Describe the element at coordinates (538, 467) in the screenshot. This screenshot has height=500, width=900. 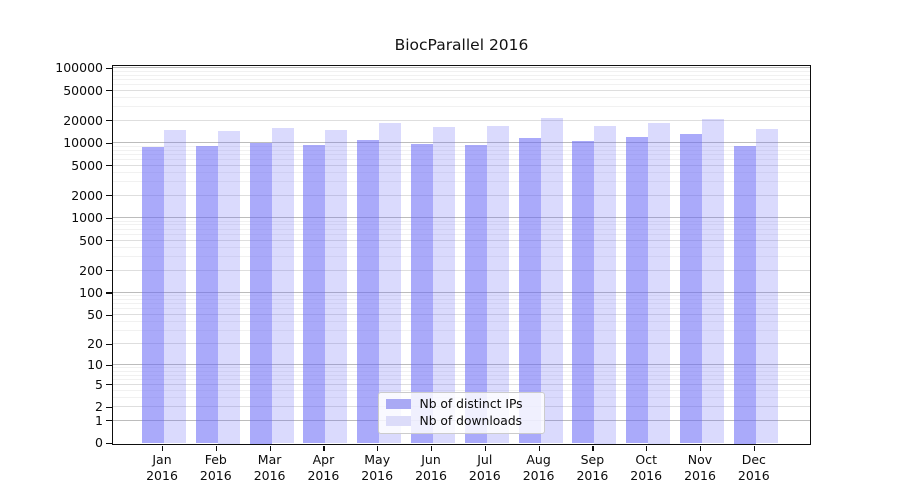
I see `x-tick-label-aug: Aug 2016` at that location.